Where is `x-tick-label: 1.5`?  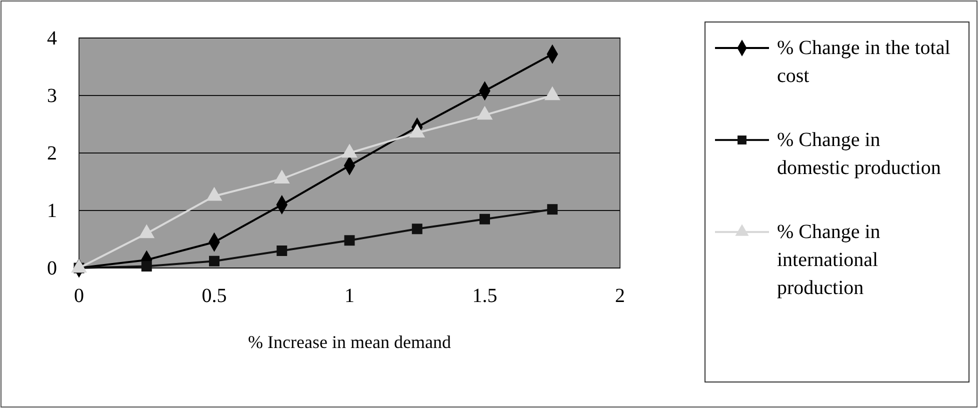
x-tick-label: 1.5 is located at coordinates (485, 296).